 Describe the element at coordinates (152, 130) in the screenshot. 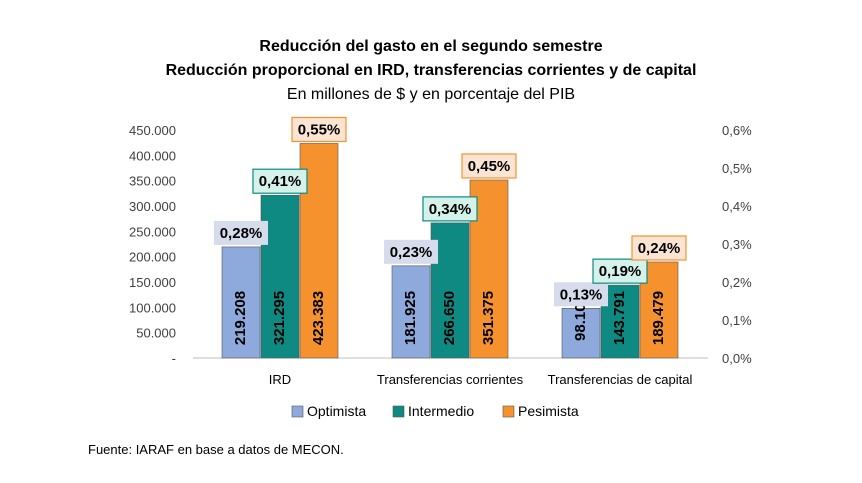

I see `y-tick-label: 450.000` at that location.